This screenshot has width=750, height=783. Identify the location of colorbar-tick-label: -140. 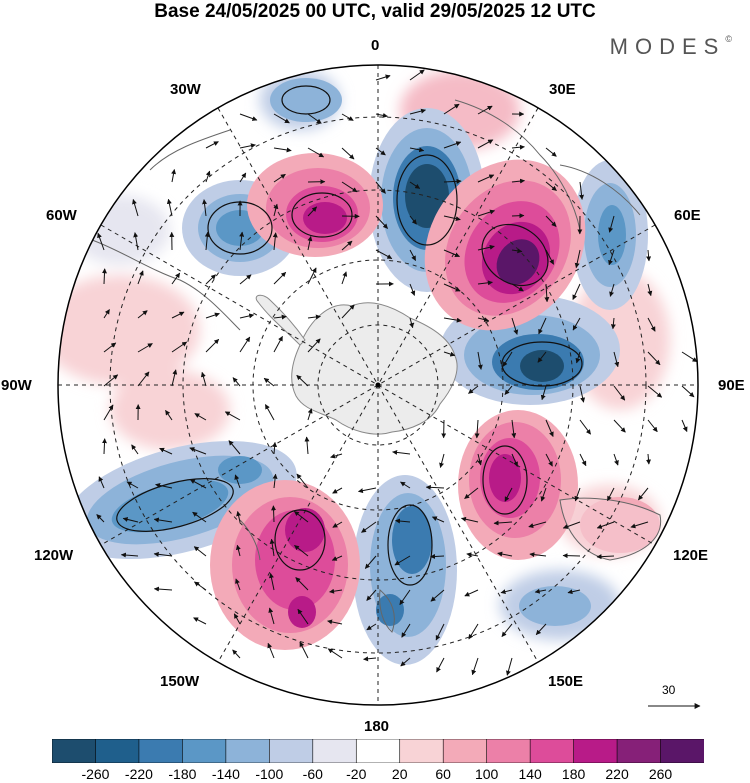
(225, 774).